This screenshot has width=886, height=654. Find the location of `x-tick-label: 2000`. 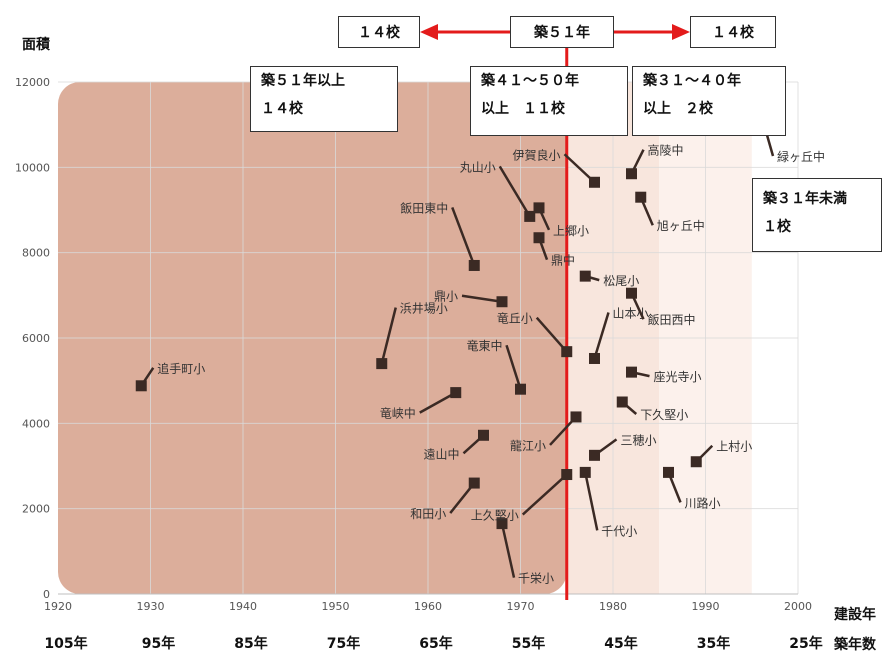

x-tick-label: 2000 is located at coordinates (798, 606).